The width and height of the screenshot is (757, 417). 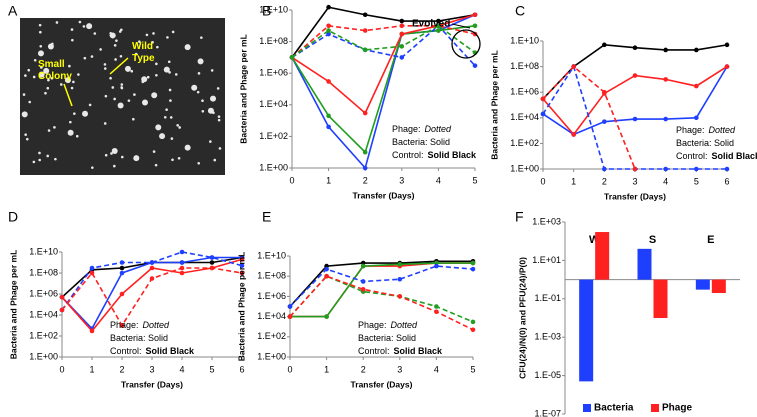 I want to click on colony-image, so click(x=122, y=96).